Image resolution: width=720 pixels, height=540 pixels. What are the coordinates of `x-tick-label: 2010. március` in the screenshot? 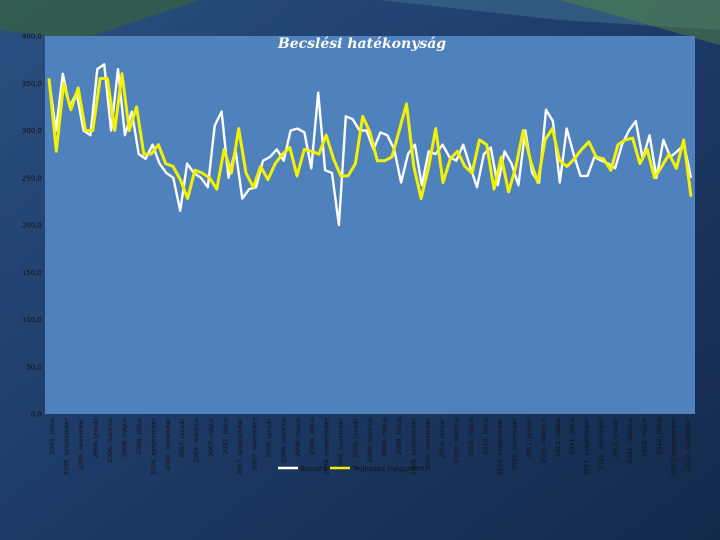 It's located at (457, 440).